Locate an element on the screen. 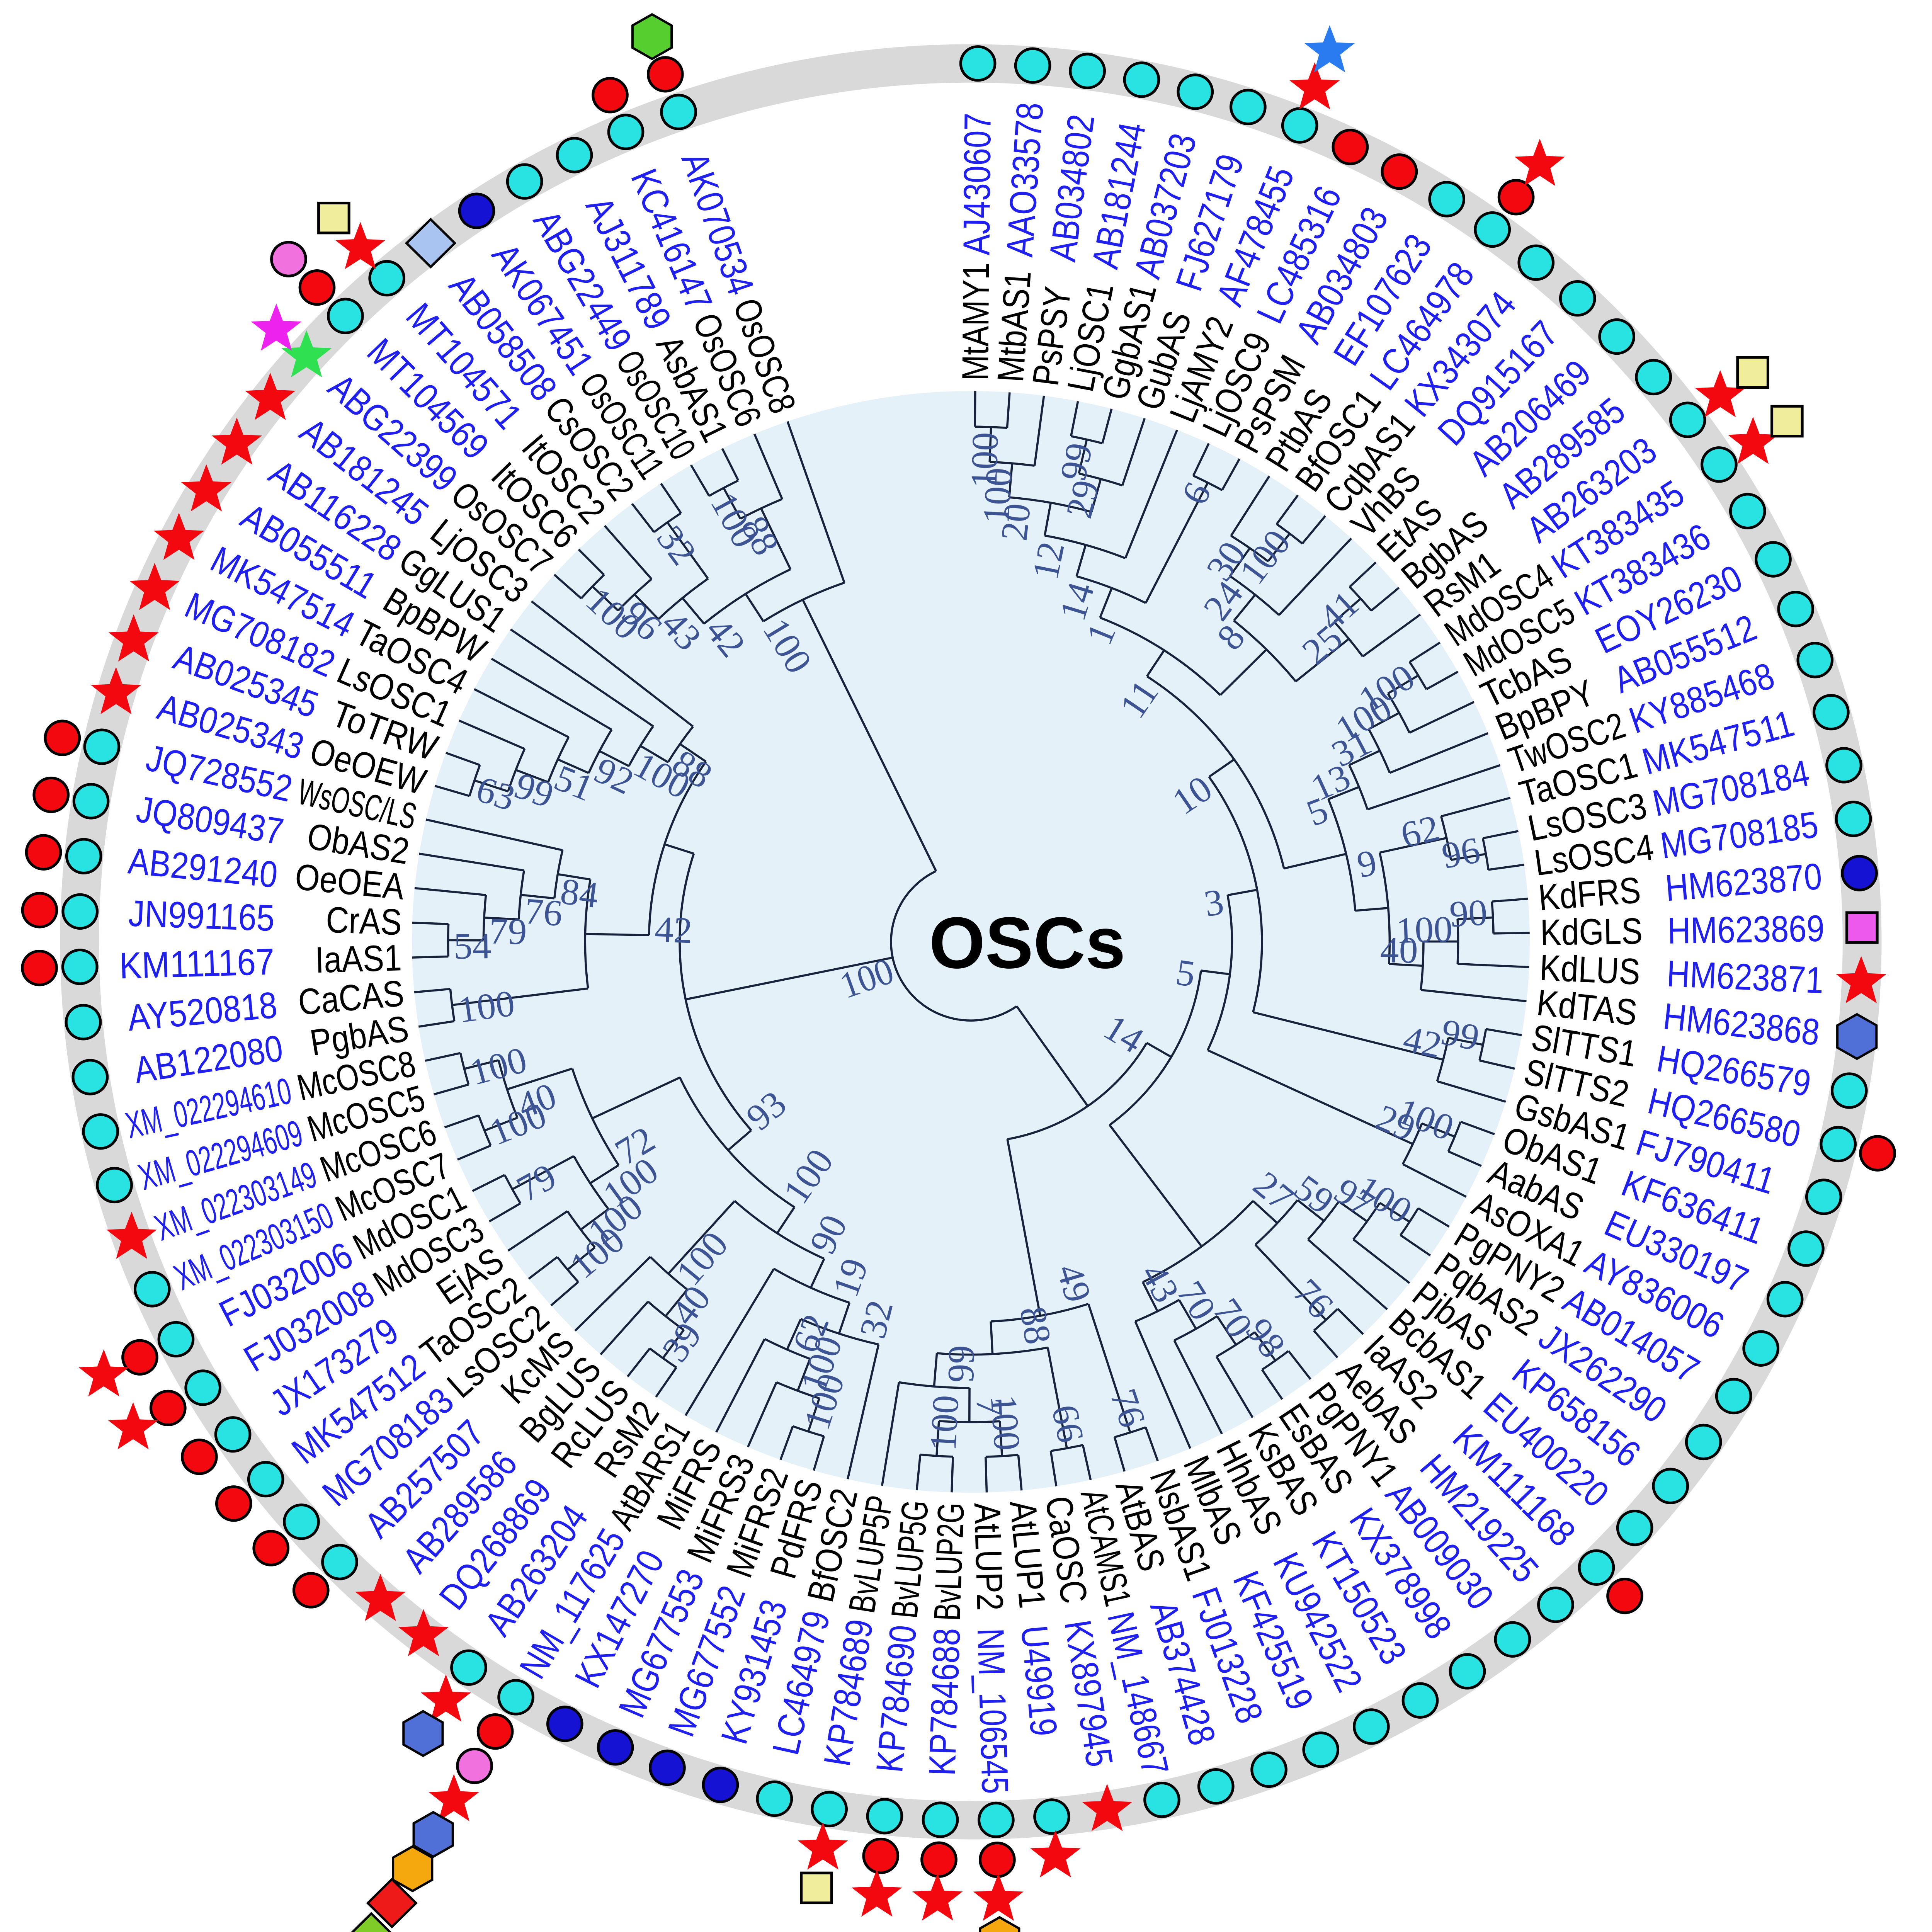  svg-text: 20 is located at coordinates (1015, 522).